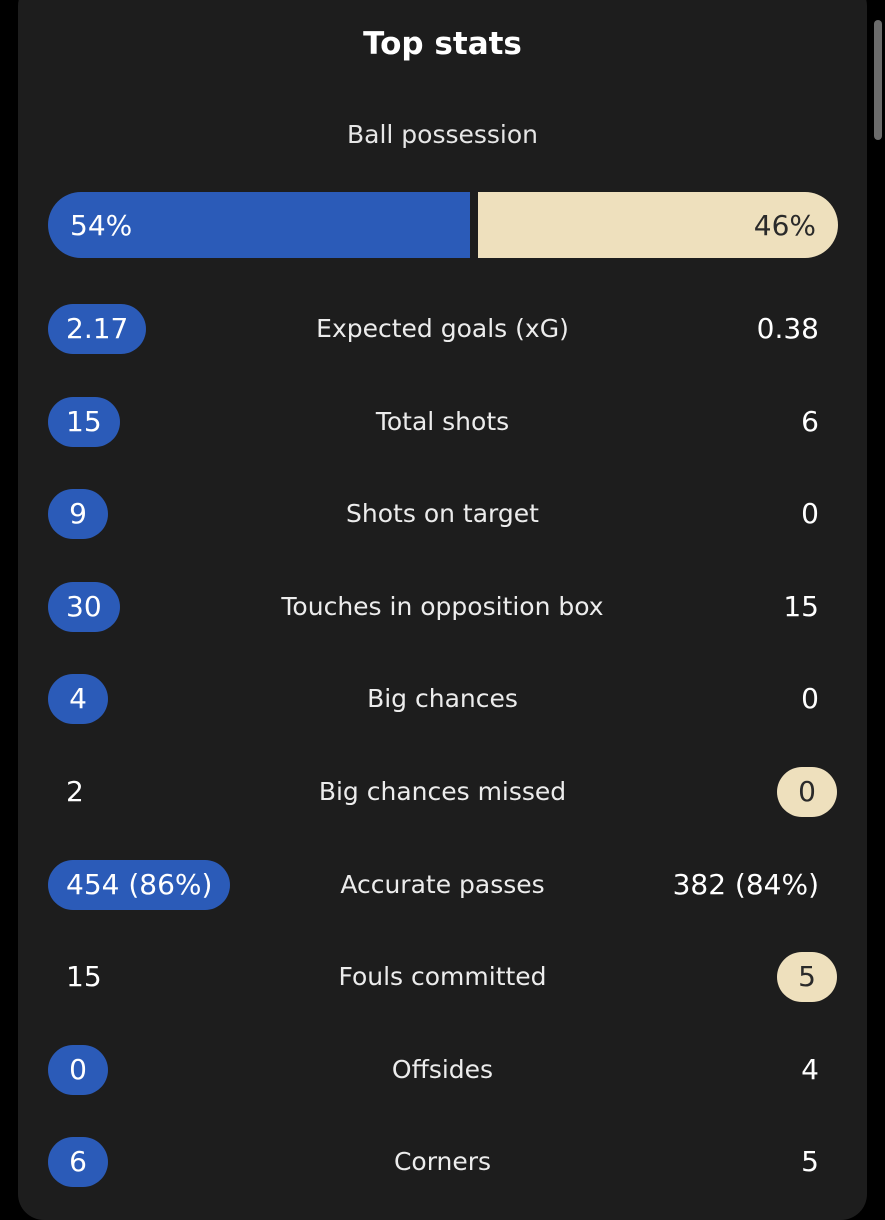 This screenshot has height=1220, width=885. Describe the element at coordinates (878, 80) in the screenshot. I see `scrollbar` at that location.